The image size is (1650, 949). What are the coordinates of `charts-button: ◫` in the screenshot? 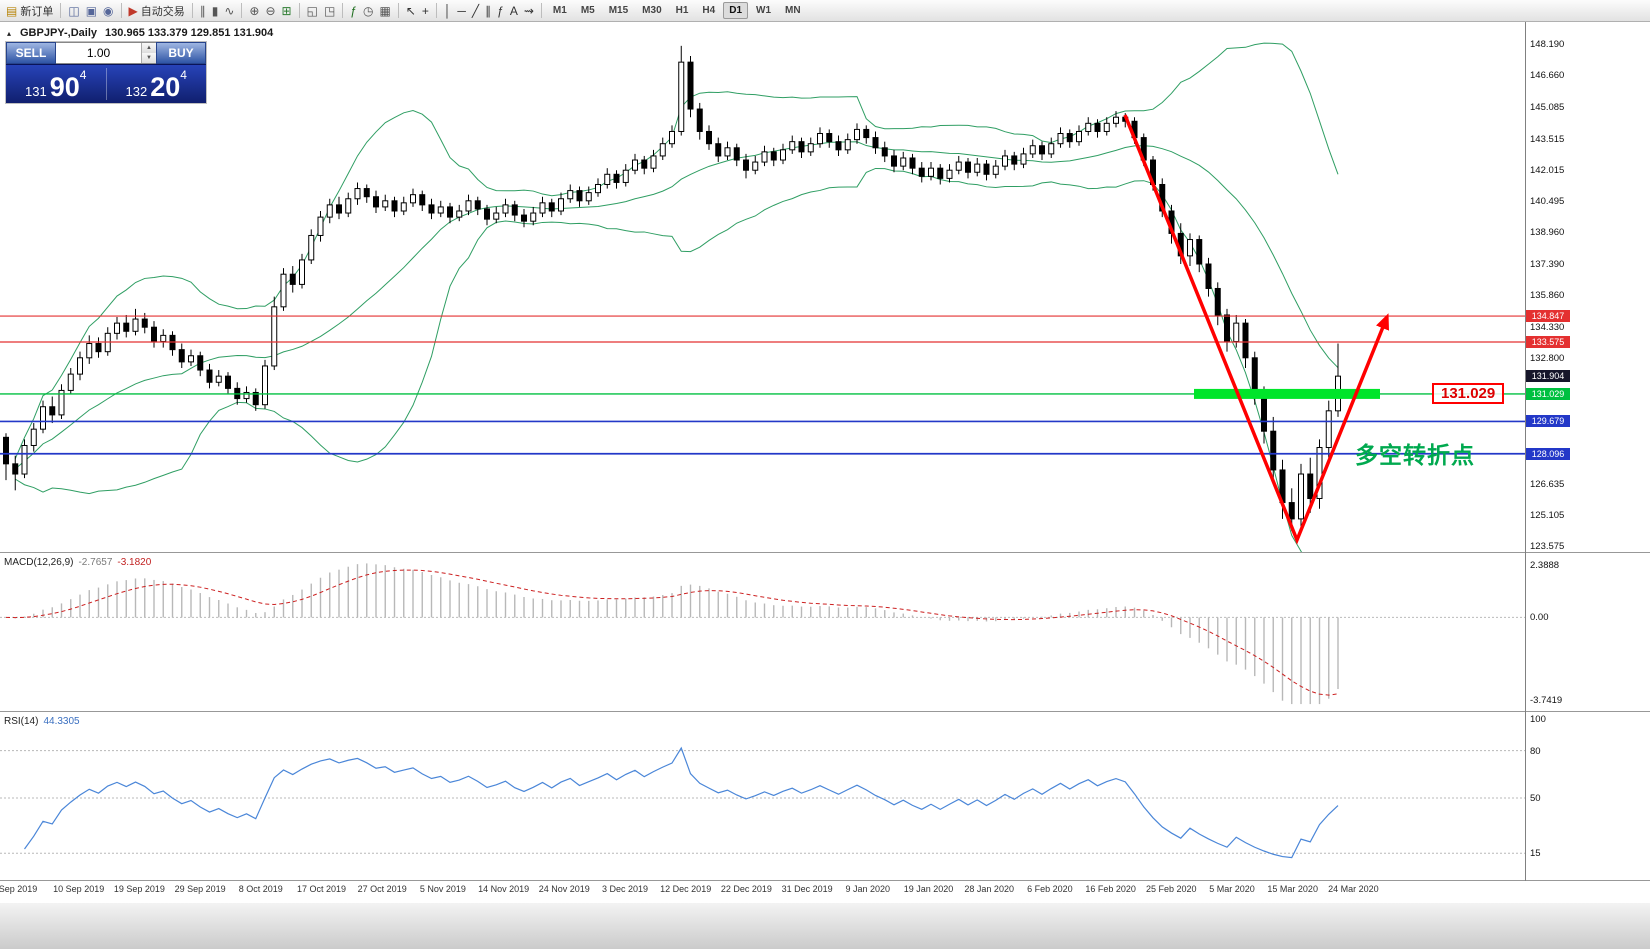 It's located at (73, 11).